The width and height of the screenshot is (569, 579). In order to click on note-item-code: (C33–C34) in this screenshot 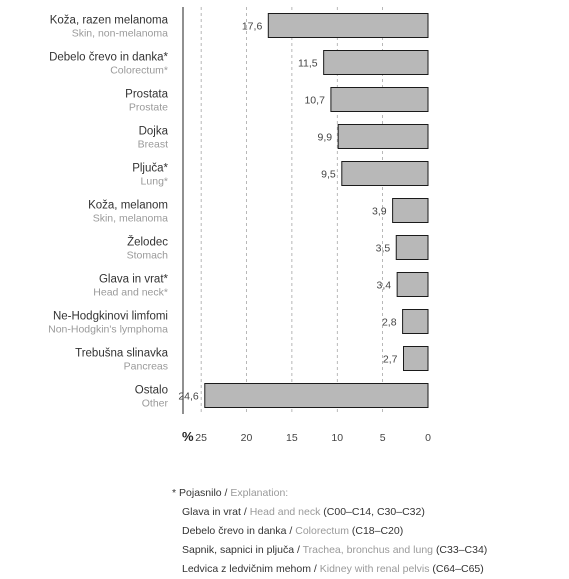, I will do `click(461, 550)`.